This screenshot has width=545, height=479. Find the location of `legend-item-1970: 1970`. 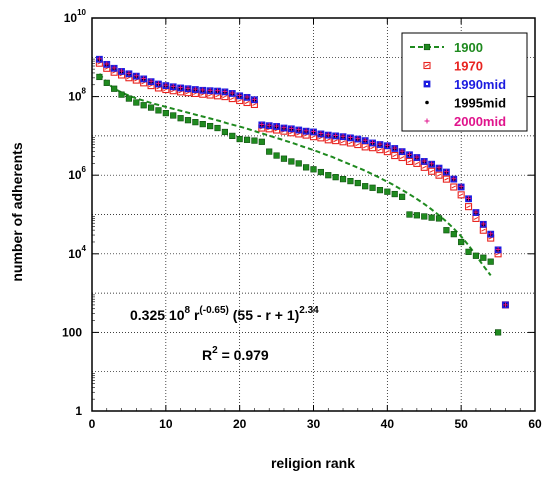

legend-item-1970: 1970 is located at coordinates (453, 66).